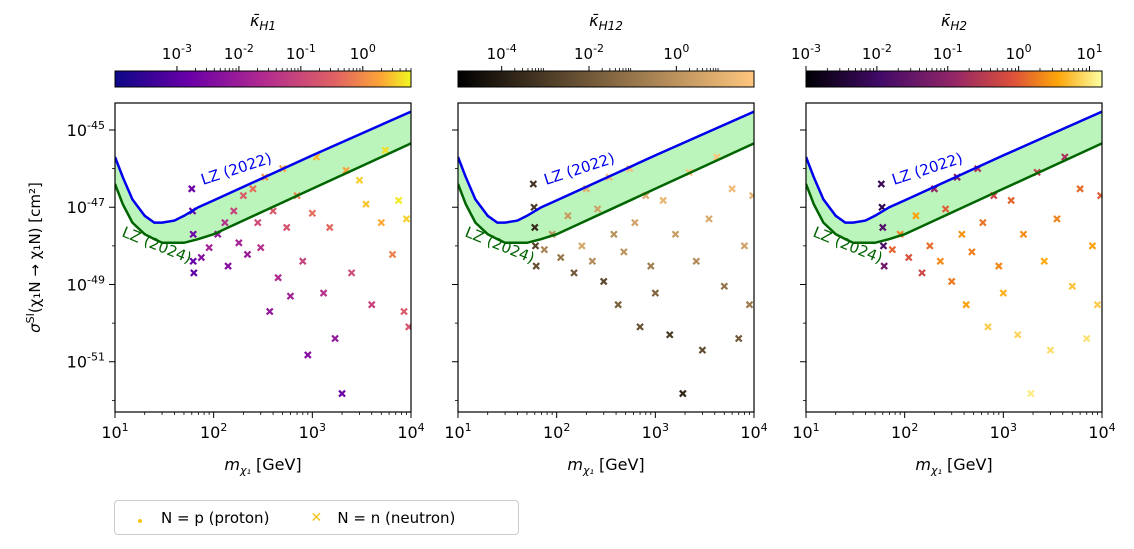 This screenshot has width=1134, height=549. I want to click on plot-area-right, so click(954, 257).